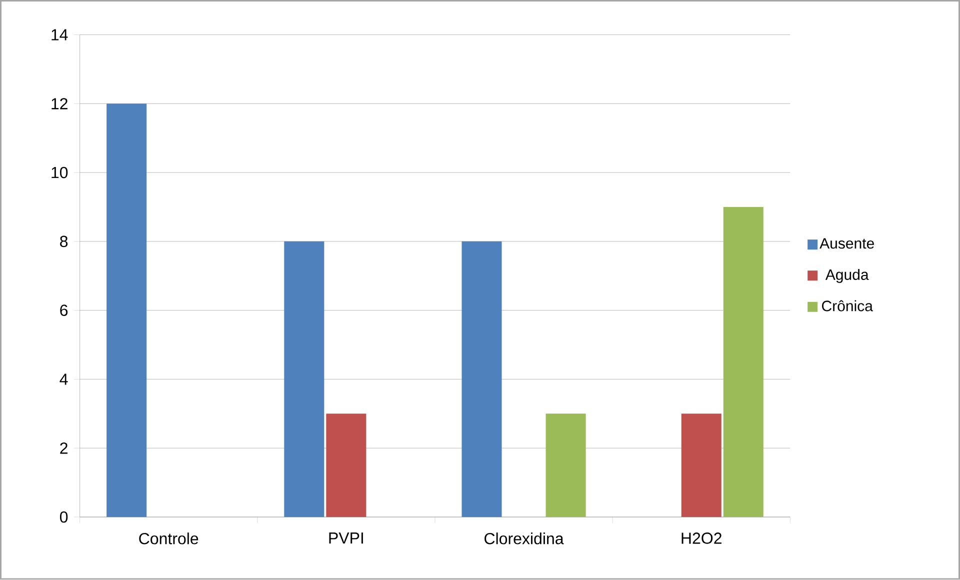  Describe the element at coordinates (64, 448) in the screenshot. I see `y-tick-label: 2` at that location.